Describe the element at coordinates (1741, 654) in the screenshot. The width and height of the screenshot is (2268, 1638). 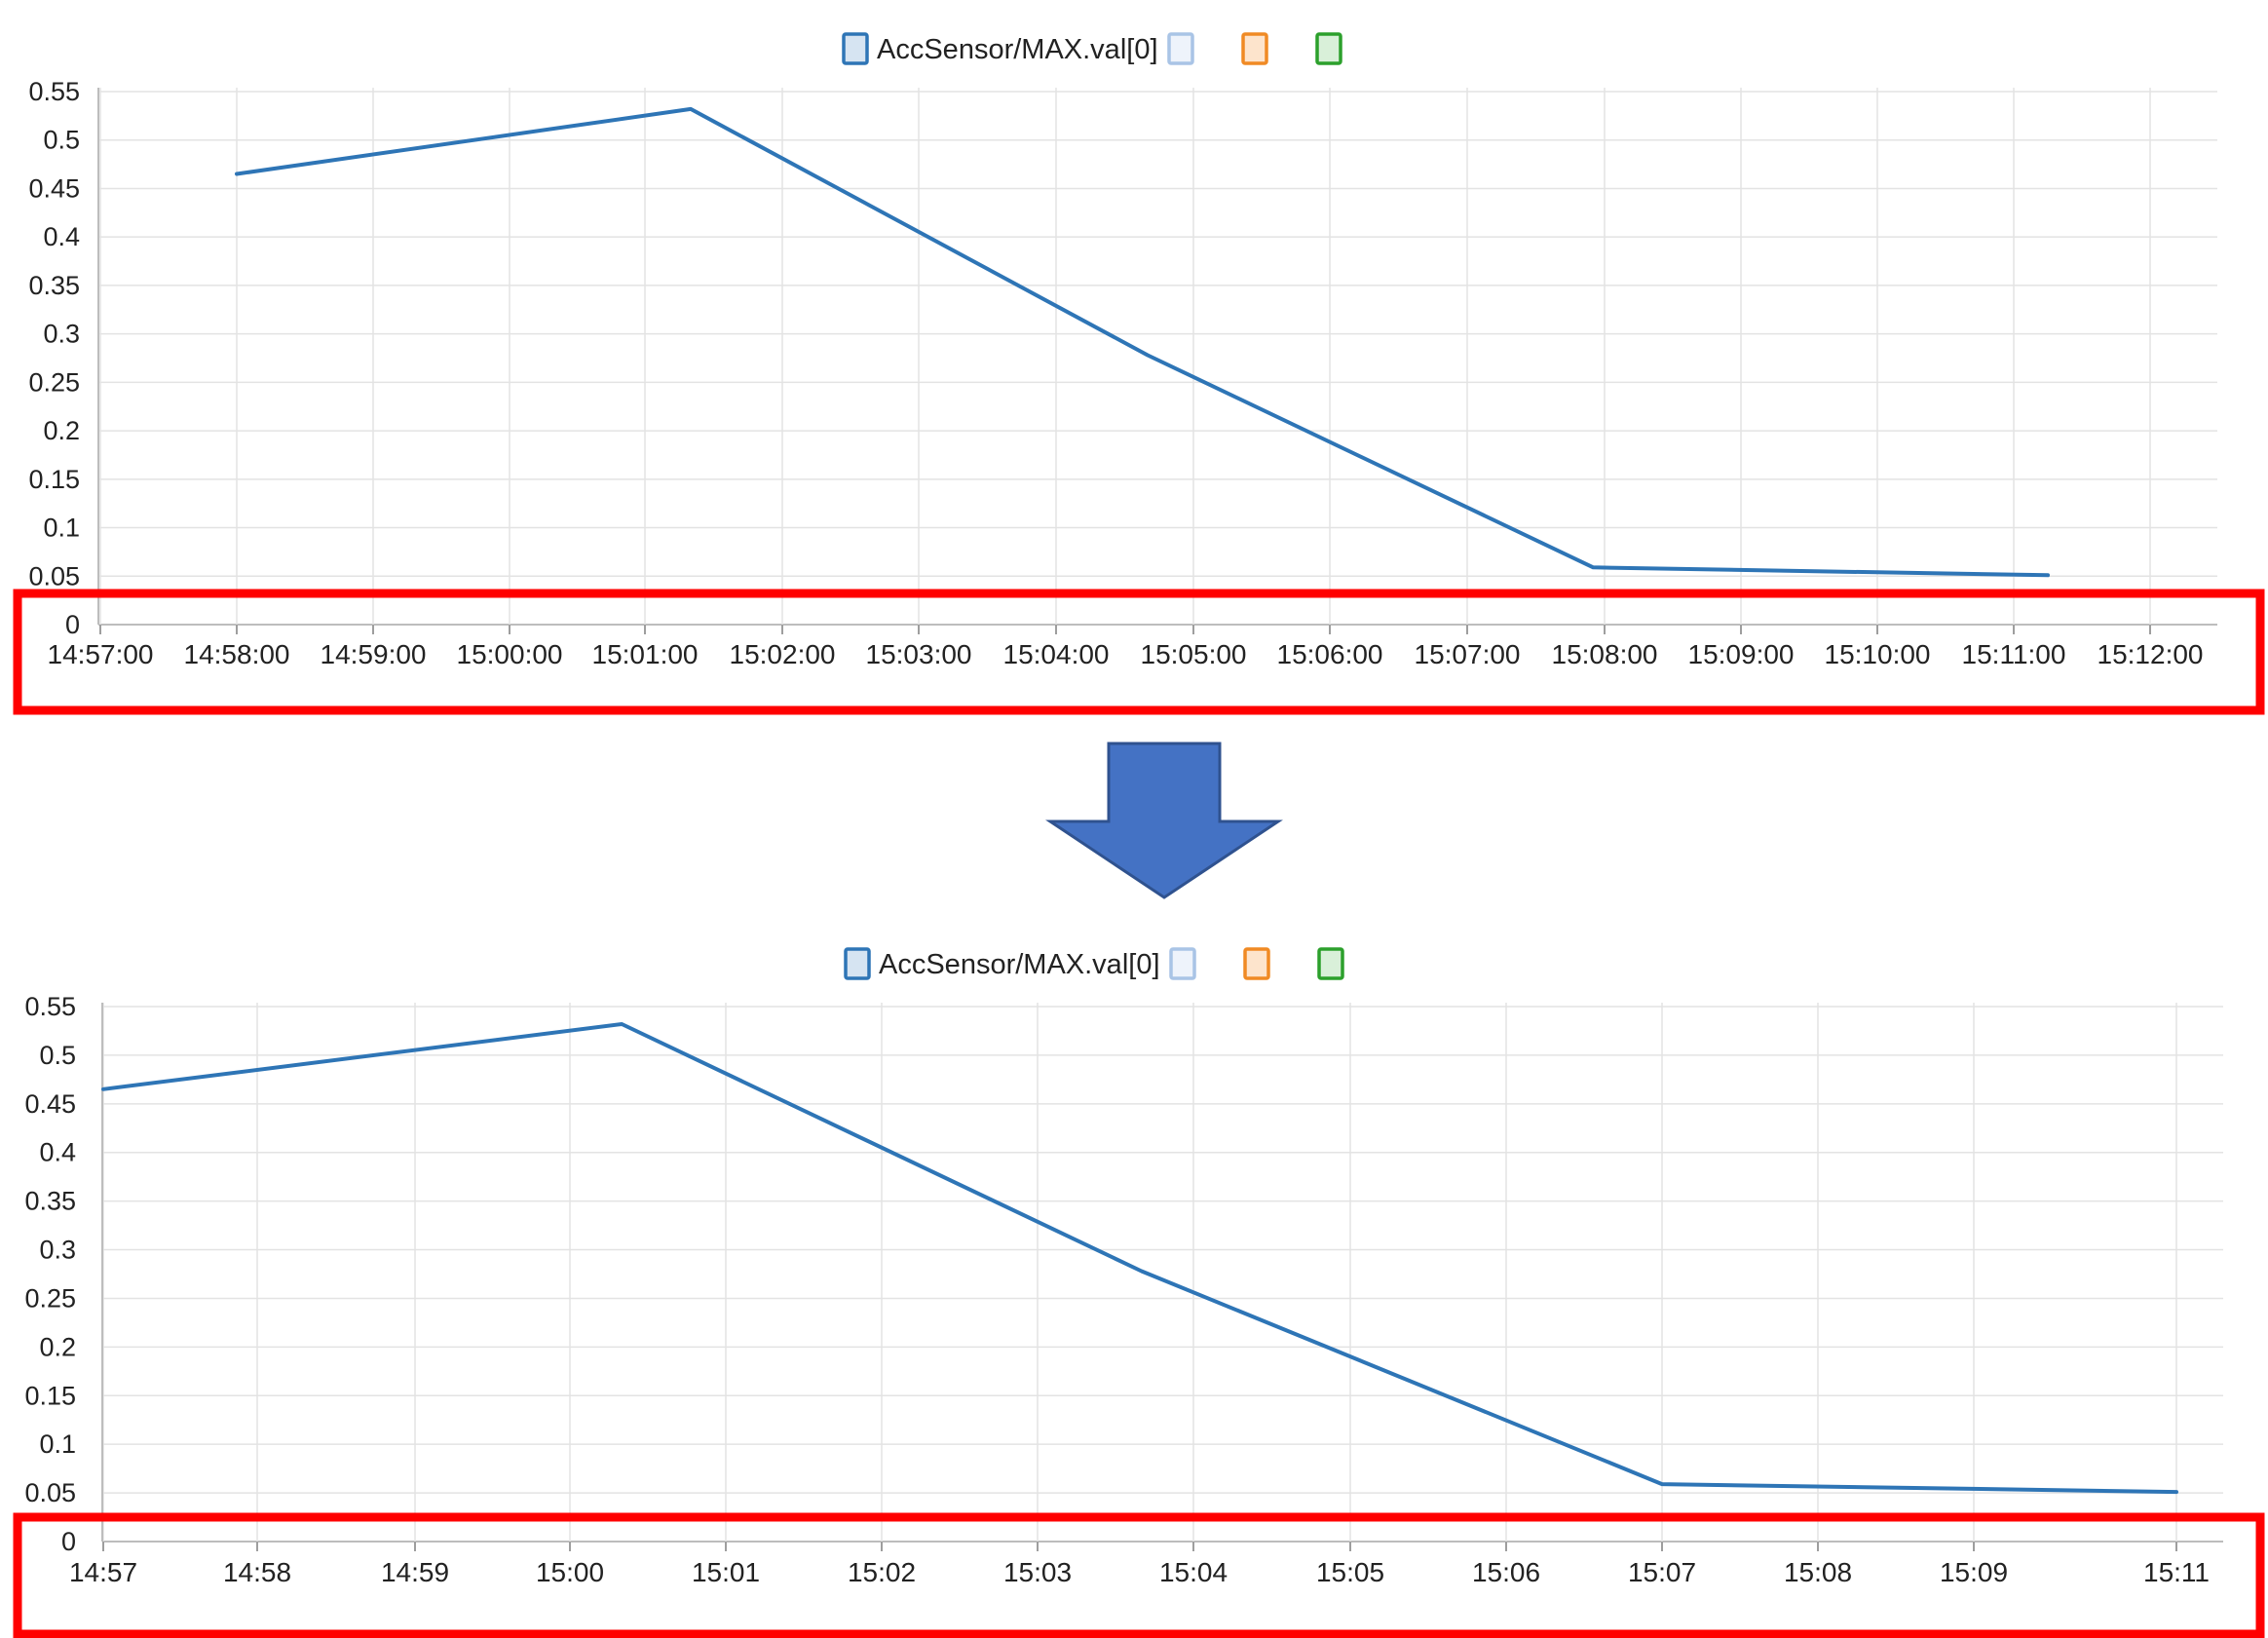
I see `x-tick-label: 15:09:00` at that location.